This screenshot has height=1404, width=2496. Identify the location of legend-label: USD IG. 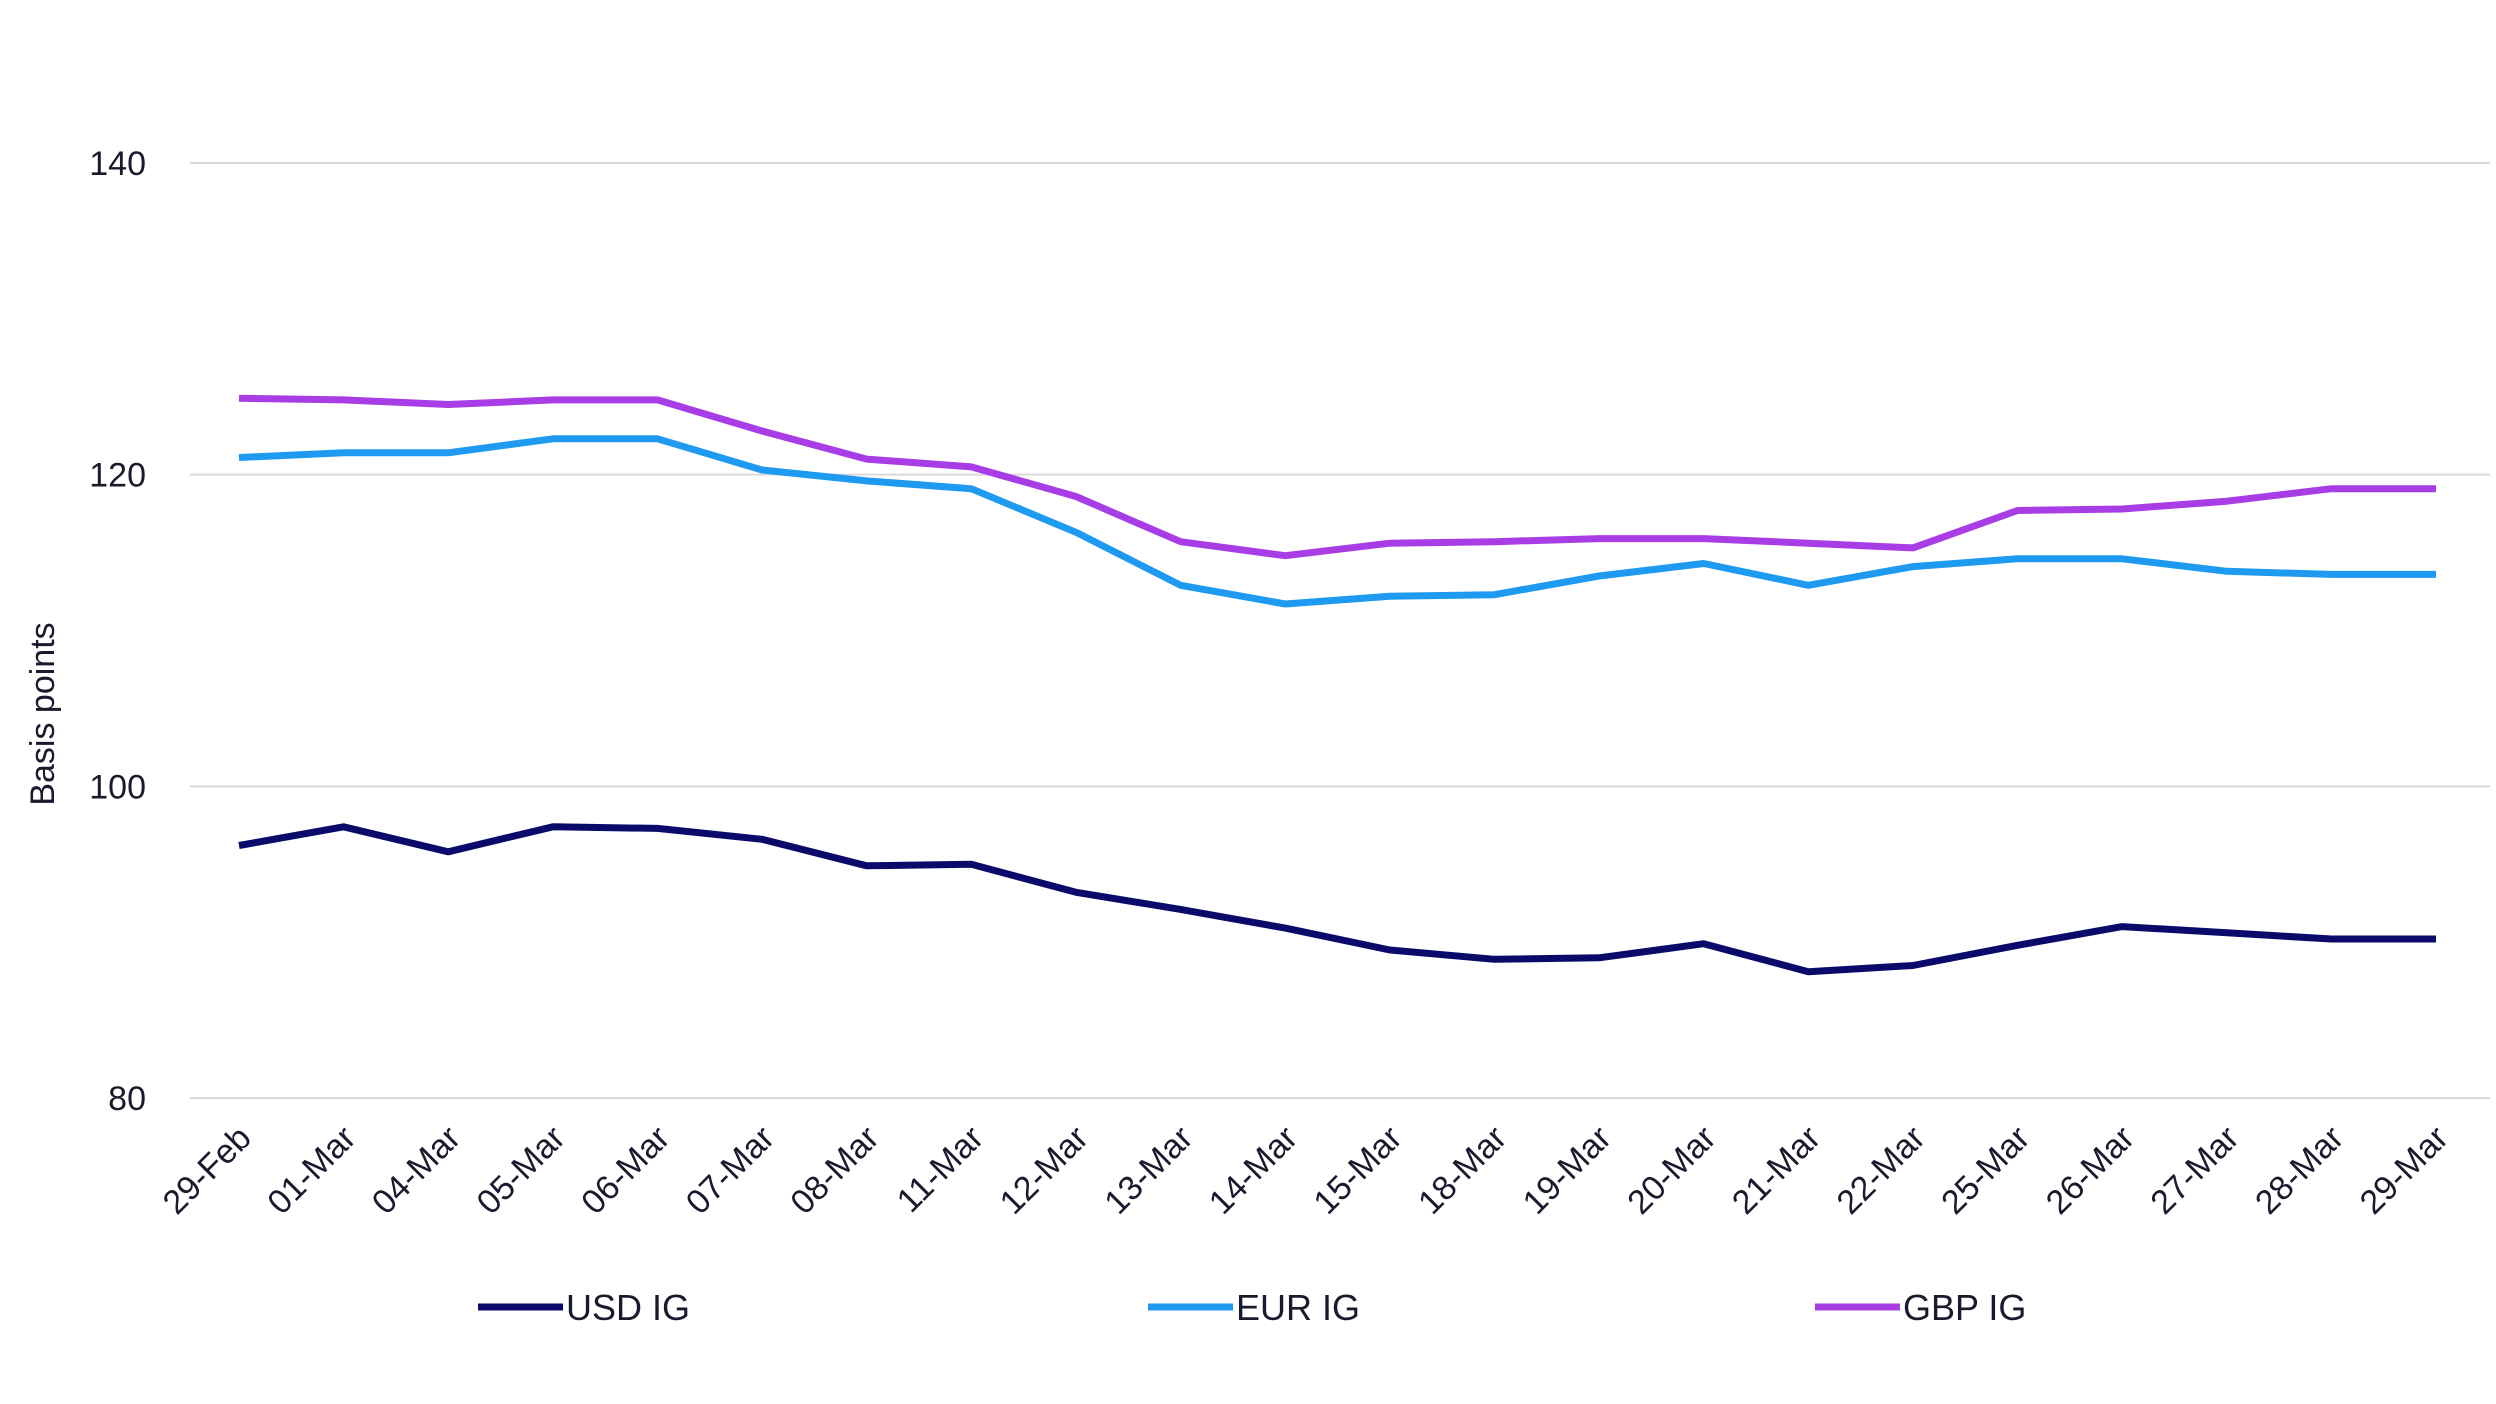
(628, 1307).